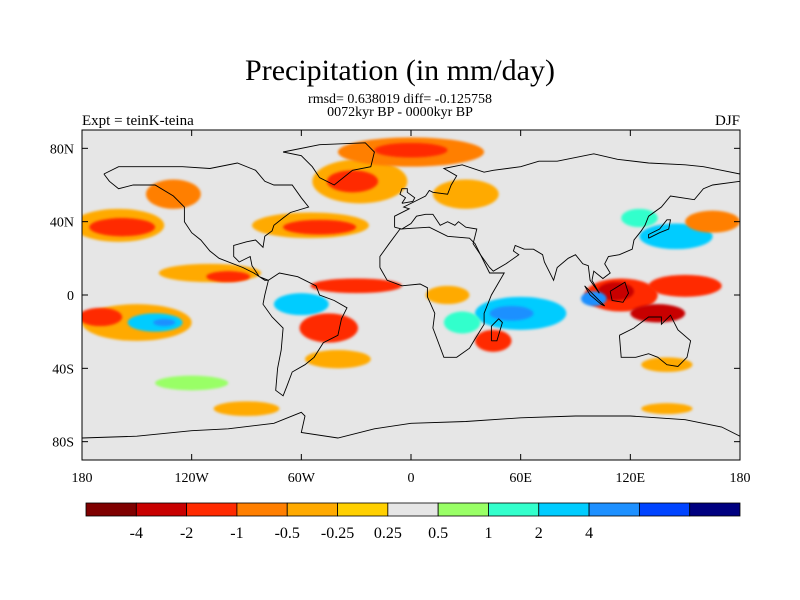  I want to click on colorbar: -4 -2 -1 -0.5 -0.25 0.25 0.5 1 2 4, so click(413, 522).